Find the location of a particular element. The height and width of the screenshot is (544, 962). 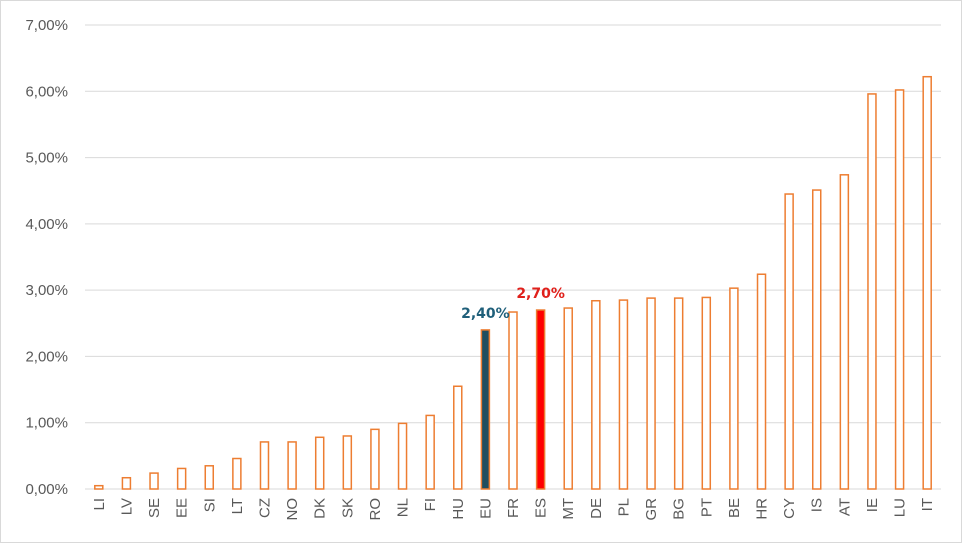

bar-it is located at coordinates (927, 282).